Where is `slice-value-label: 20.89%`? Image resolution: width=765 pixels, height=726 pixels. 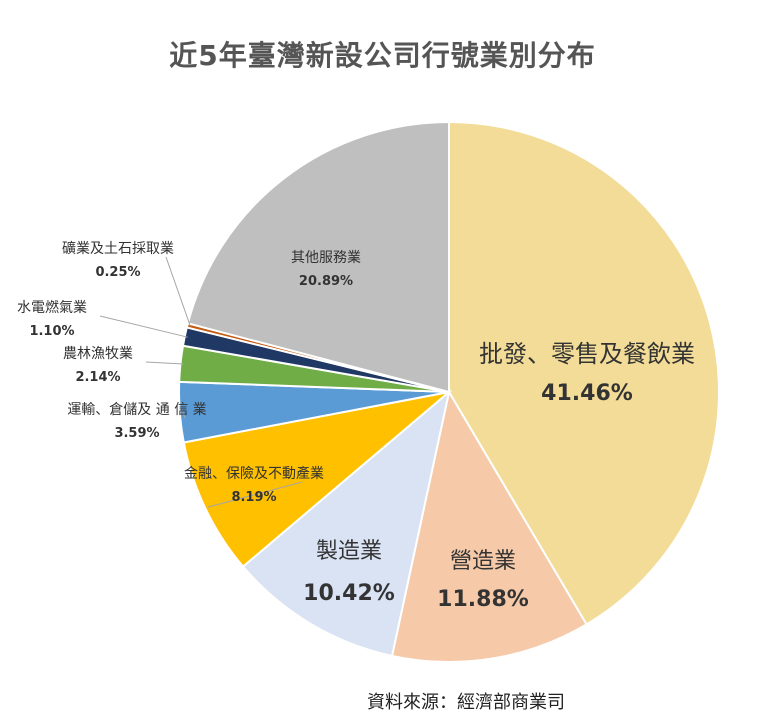 slice-value-label: 20.89% is located at coordinates (326, 281).